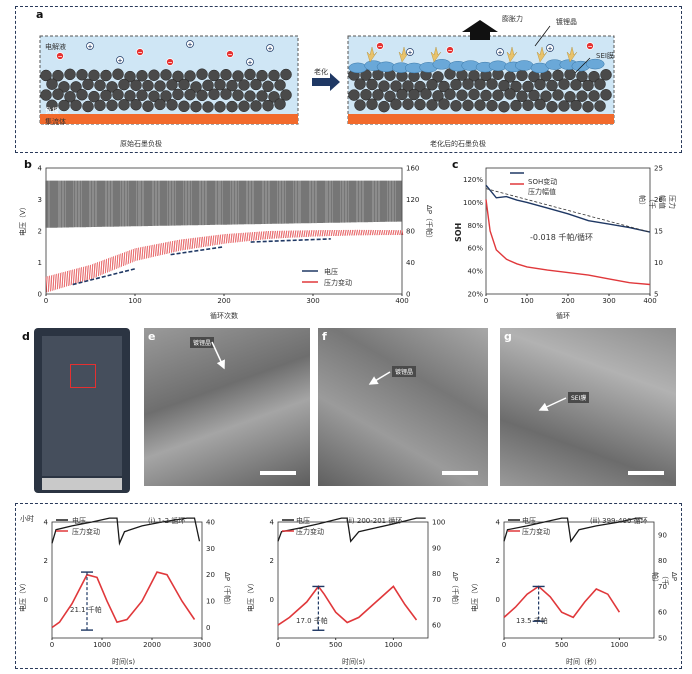 The image size is (692, 674). What do you see at coordinates (152, 336) in the screenshot?
I see `panel-e-label: e` at bounding box center [152, 336].